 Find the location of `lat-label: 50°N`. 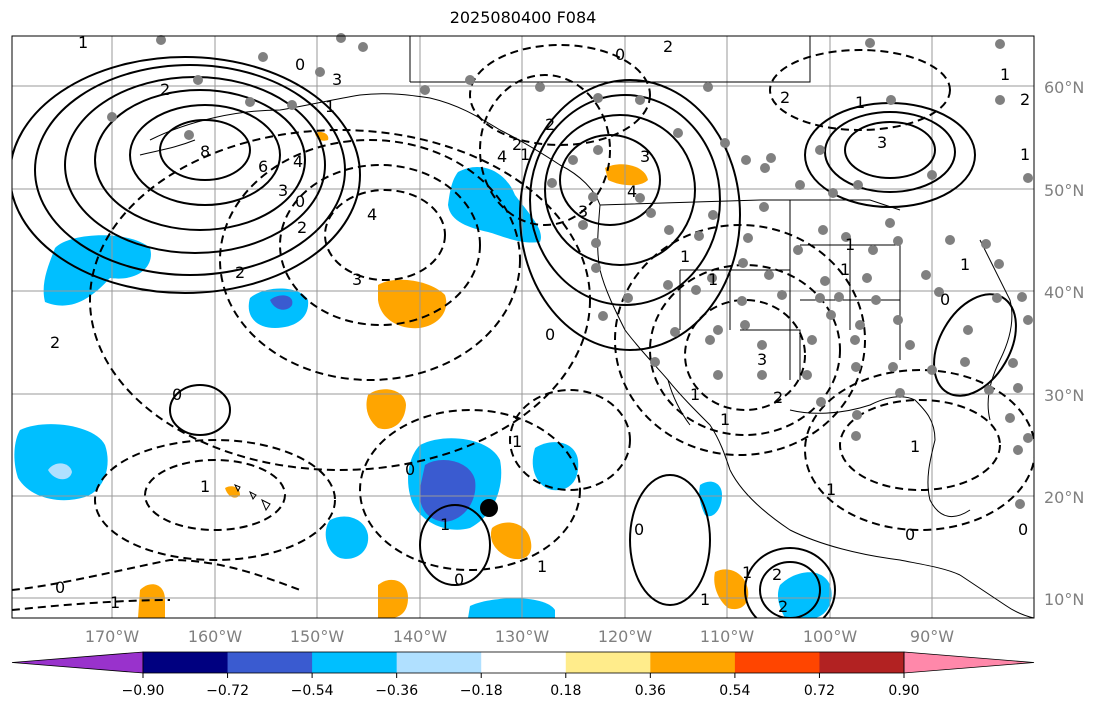

lat-label: 50°N is located at coordinates (1064, 190).